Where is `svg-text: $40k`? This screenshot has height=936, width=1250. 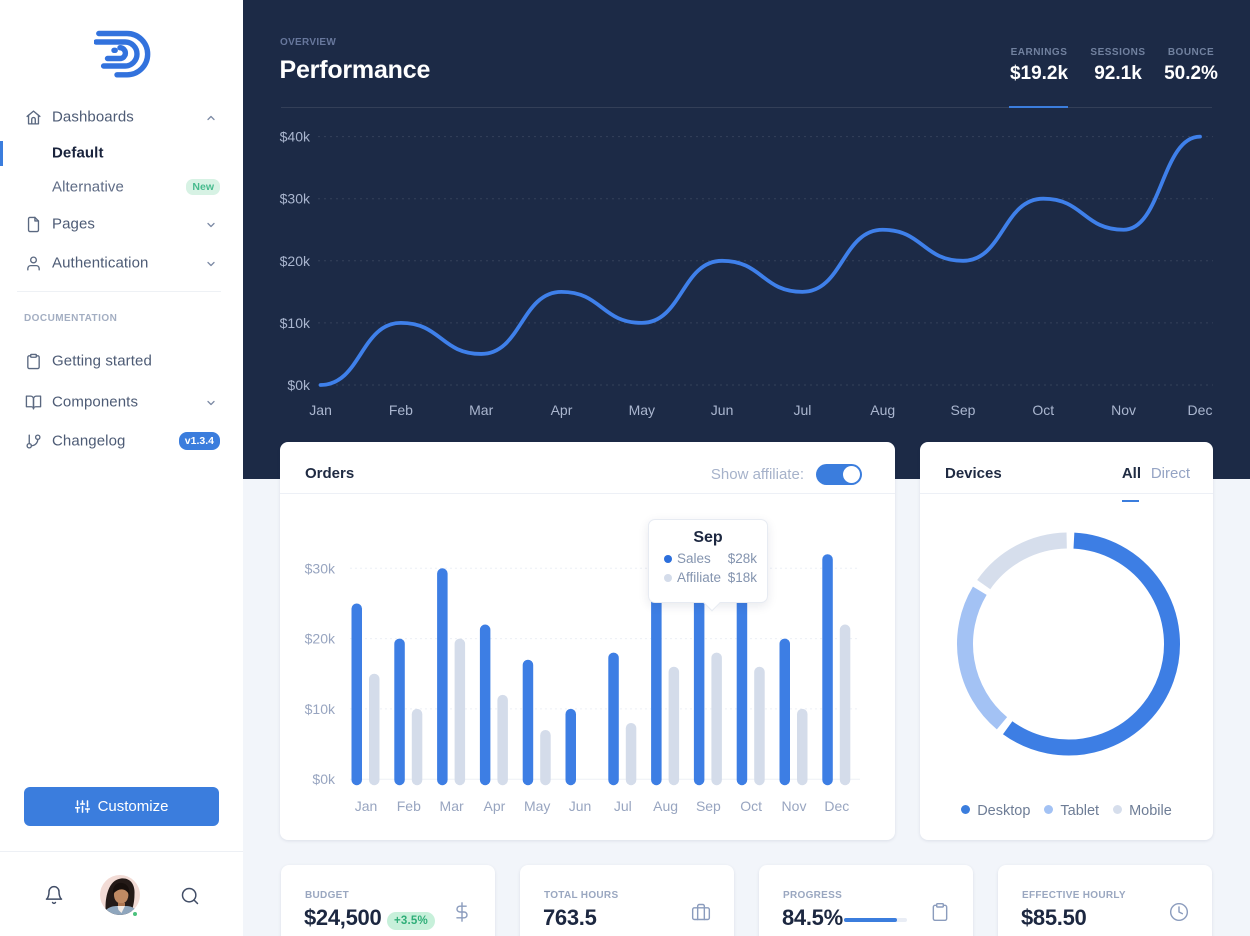
svg-text: $40k is located at coordinates (295, 137).